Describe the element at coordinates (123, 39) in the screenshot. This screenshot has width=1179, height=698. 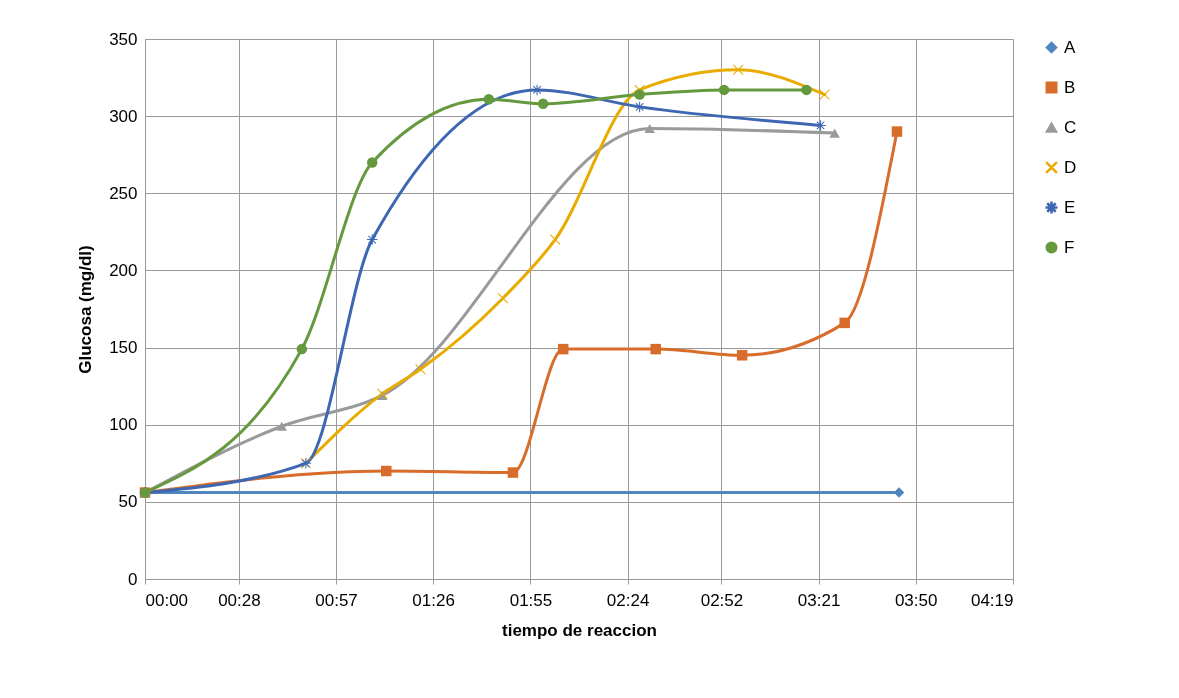
I see `y-tick-label: 350` at that location.